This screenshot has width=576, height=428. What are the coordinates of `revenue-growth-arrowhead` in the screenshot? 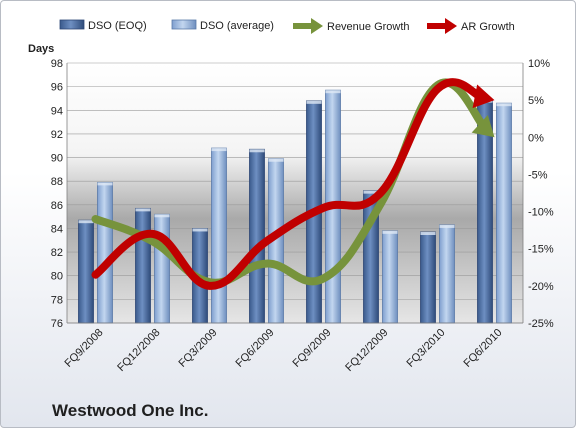 It's located at (483, 126).